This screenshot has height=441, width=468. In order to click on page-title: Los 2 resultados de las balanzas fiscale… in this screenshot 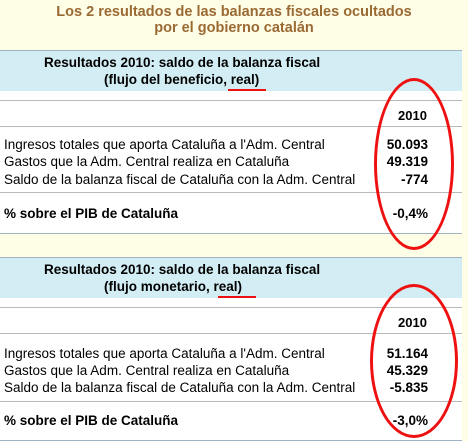, I will do `click(234, 12)`.